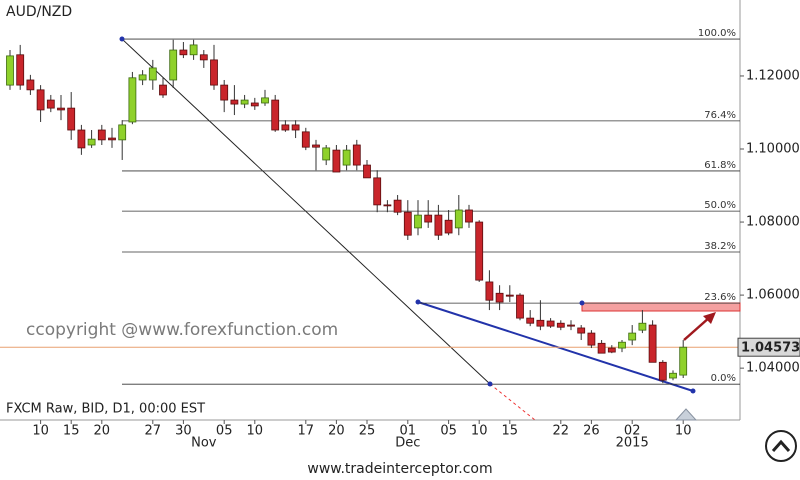 The image size is (800, 480). Describe the element at coordinates (224, 431) in the screenshot. I see `x-tick-label: 05` at that location.